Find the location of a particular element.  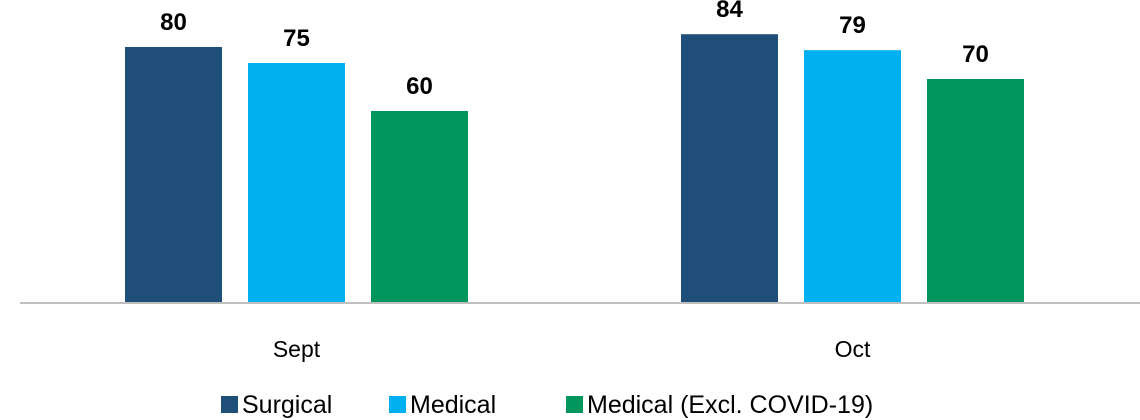

bar-medical-excl-covid-19-sept is located at coordinates (419, 207).